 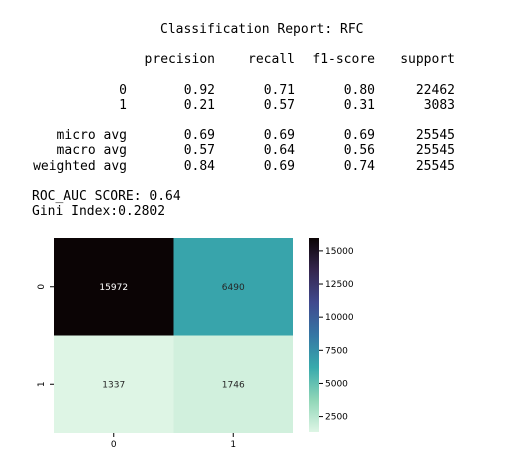 I want to click on cell: 0.71, so click(x=279, y=90).